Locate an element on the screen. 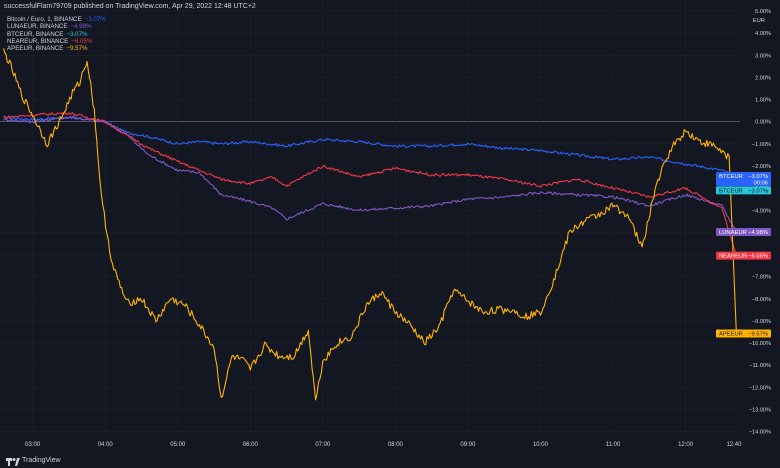 Image resolution: width=780 pixels, height=468 pixels. footer-bar is located at coordinates (390, 461).